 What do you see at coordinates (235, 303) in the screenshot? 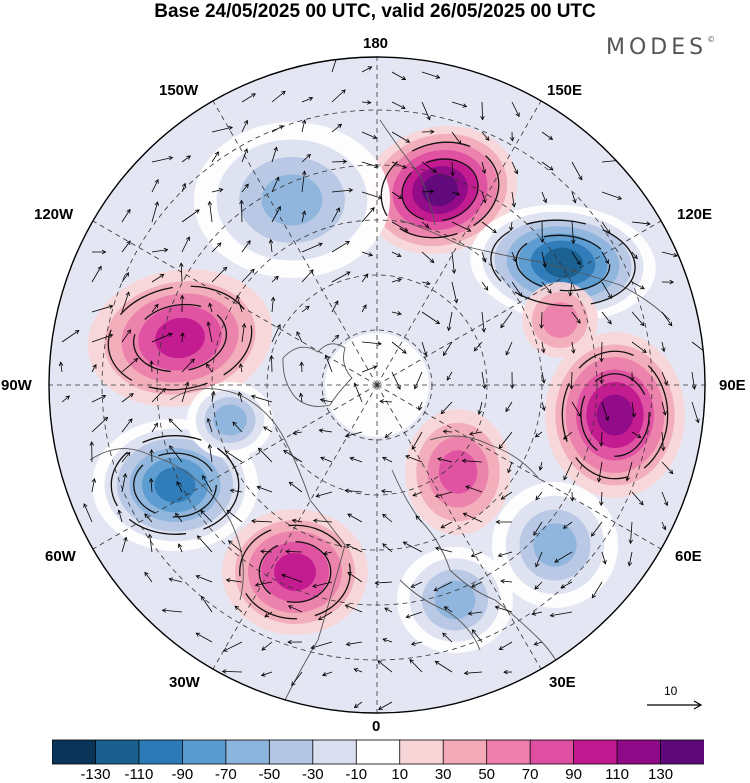
I see `meridian` at bounding box center [235, 303].